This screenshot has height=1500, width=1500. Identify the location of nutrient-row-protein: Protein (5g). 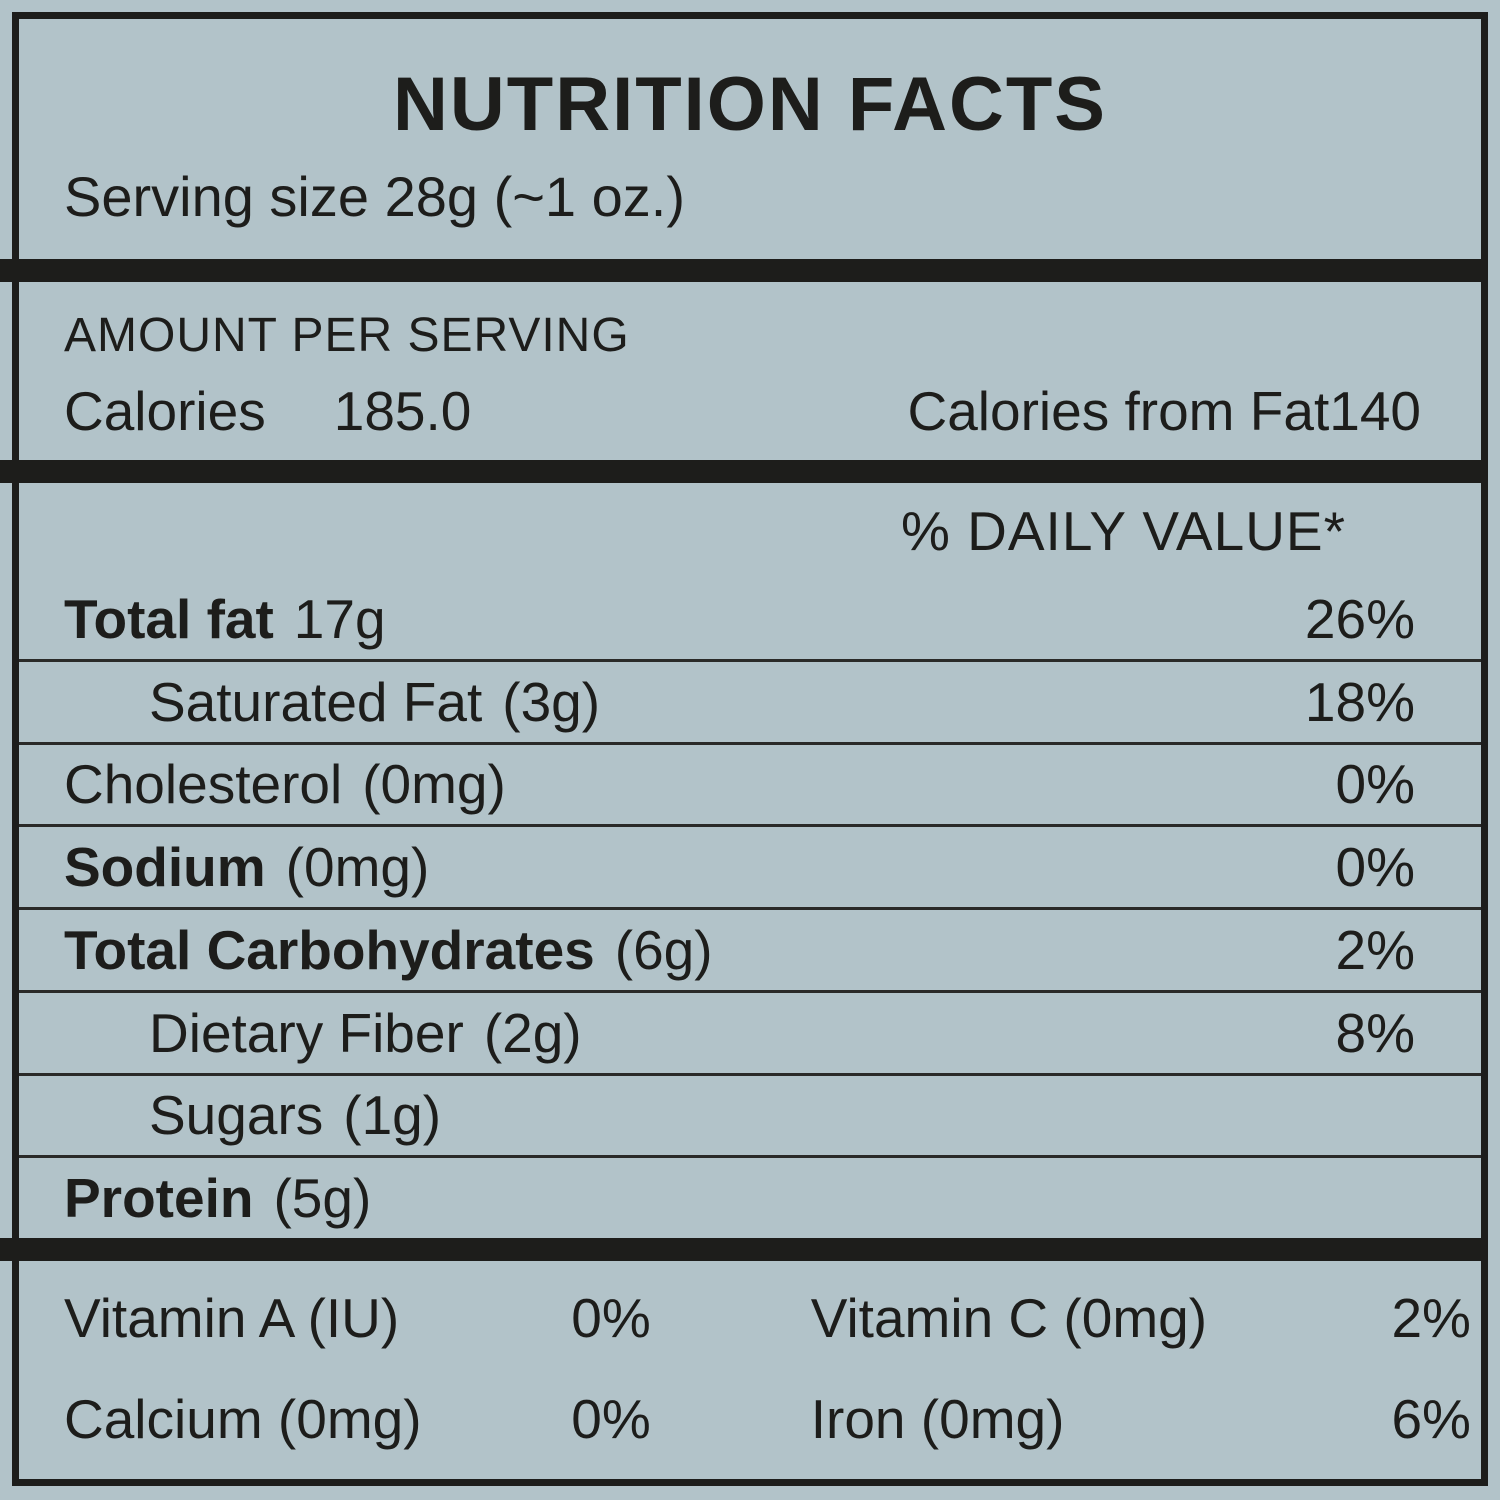
(750, 1196).